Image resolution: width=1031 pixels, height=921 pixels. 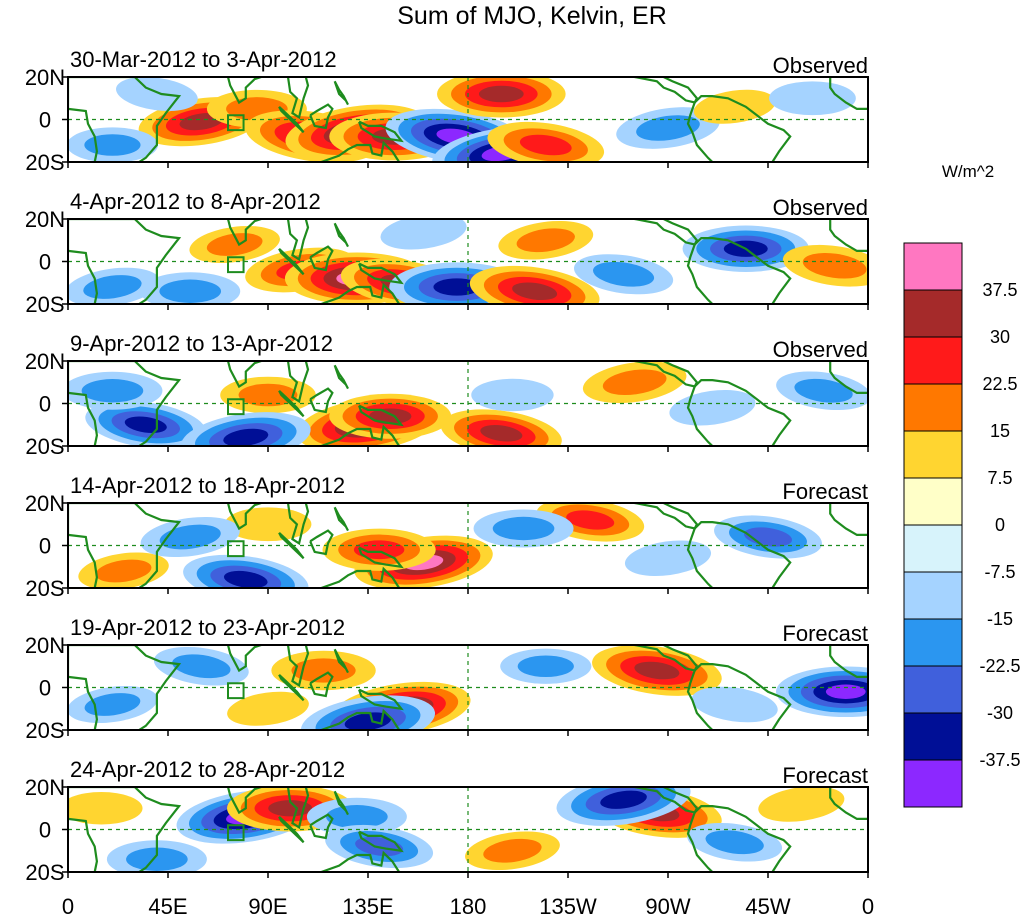 What do you see at coordinates (367, 906) in the screenshot?
I see `x-tick-label: 135E` at bounding box center [367, 906].